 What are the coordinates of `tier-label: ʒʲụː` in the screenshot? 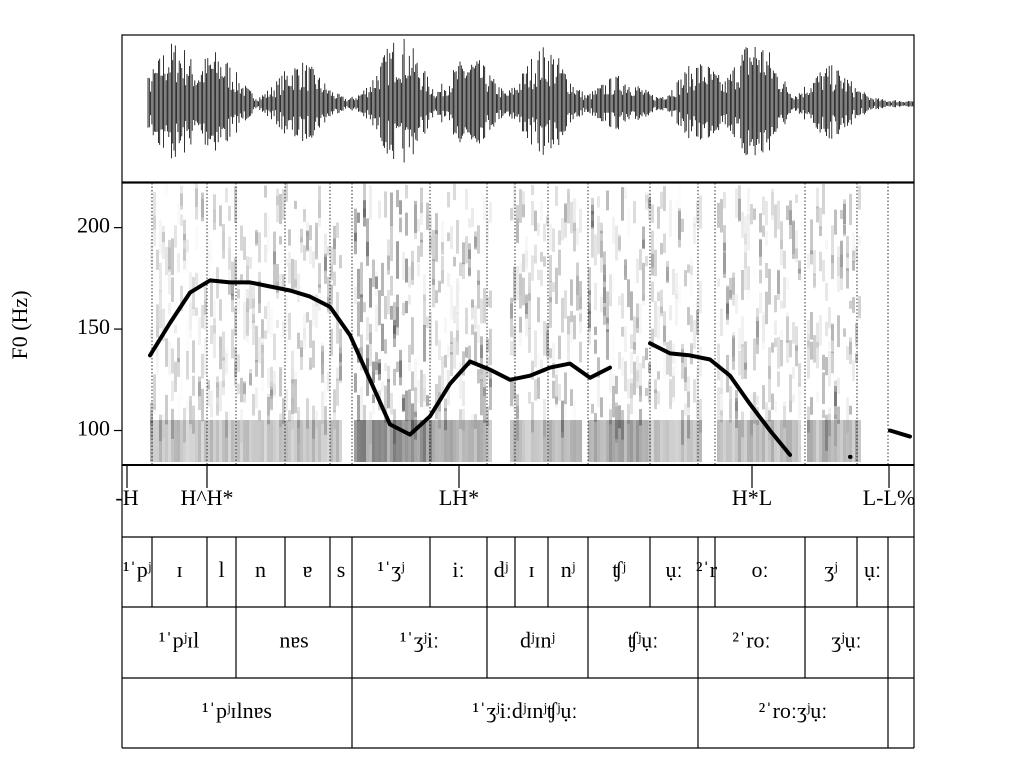 It's located at (846, 640).